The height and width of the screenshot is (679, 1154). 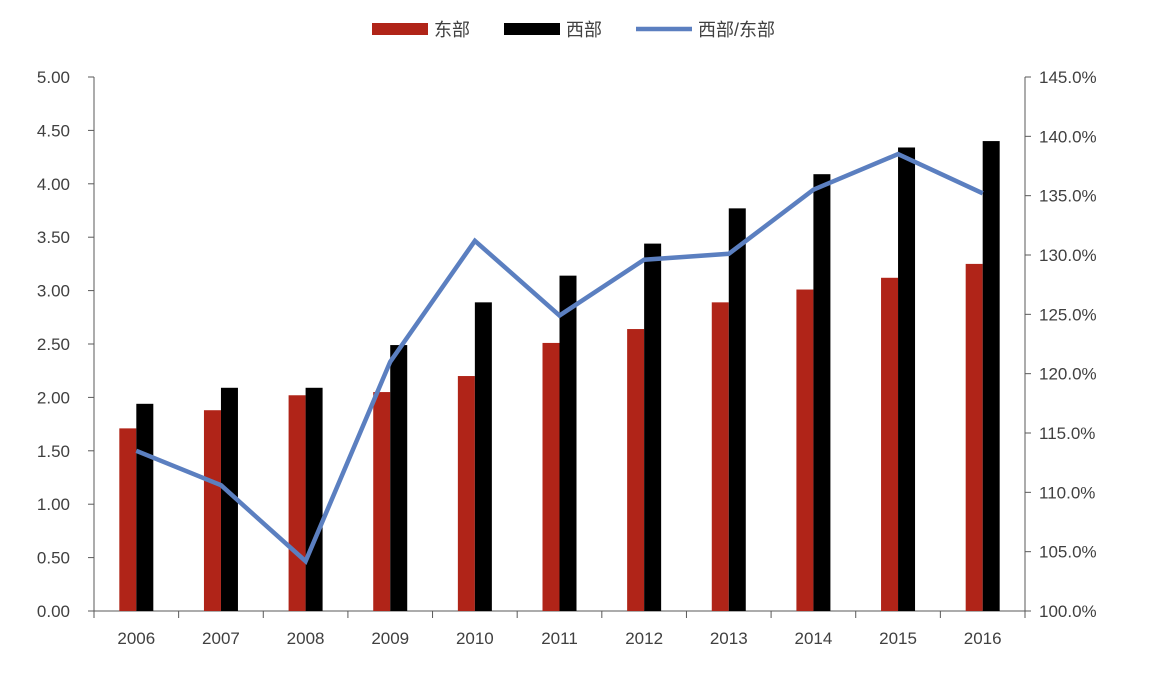 I want to click on bar-west-2013, so click(x=737, y=409).